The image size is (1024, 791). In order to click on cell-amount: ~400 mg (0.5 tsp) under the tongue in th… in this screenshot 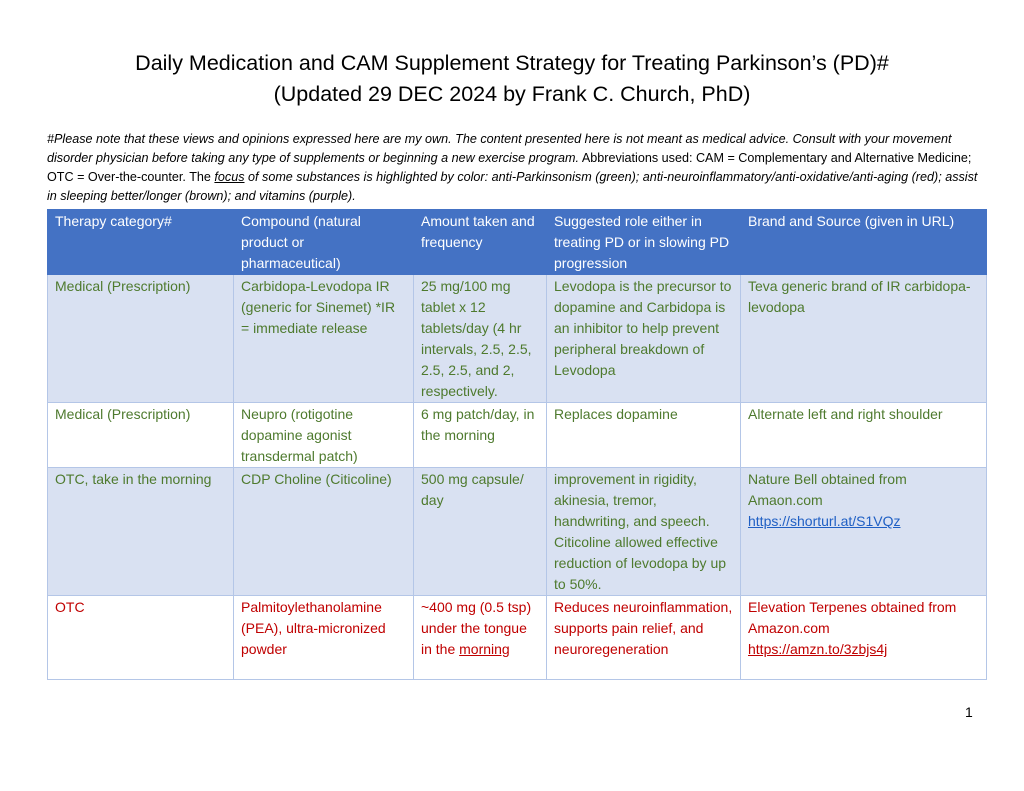, I will do `click(480, 637)`.